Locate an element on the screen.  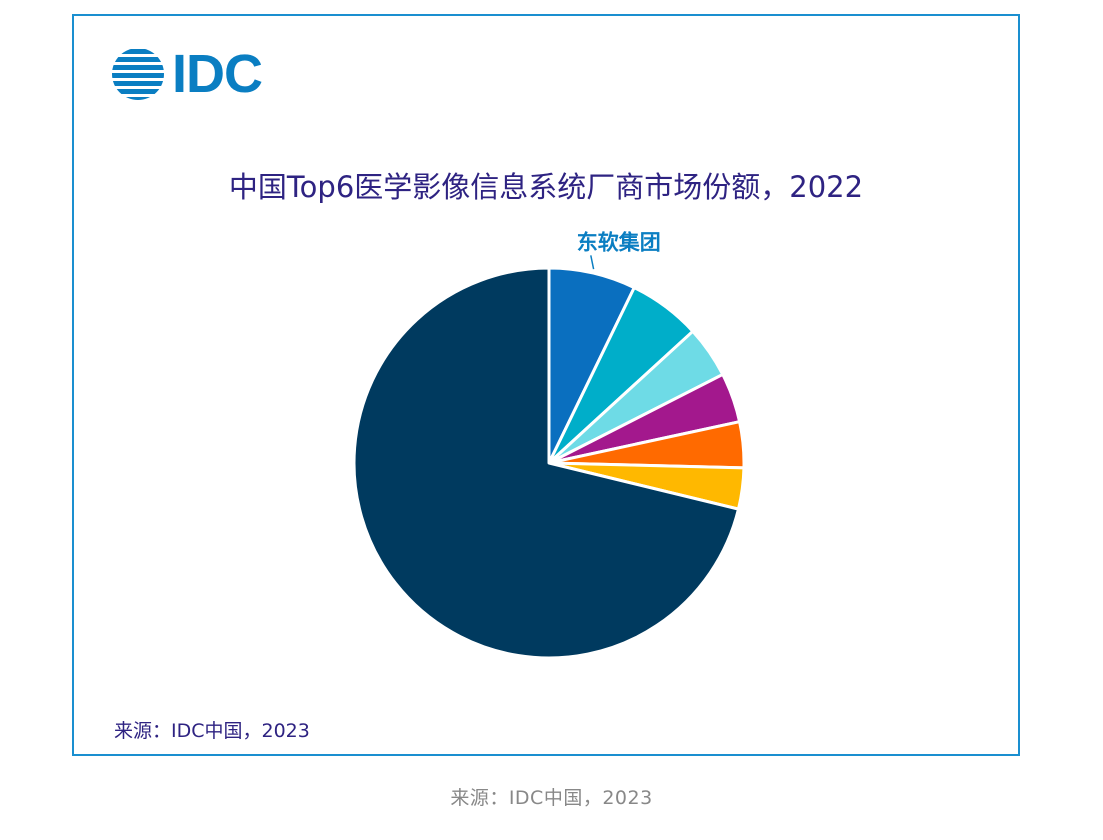
idc-logo-text: IDC is located at coordinates (217, 74).